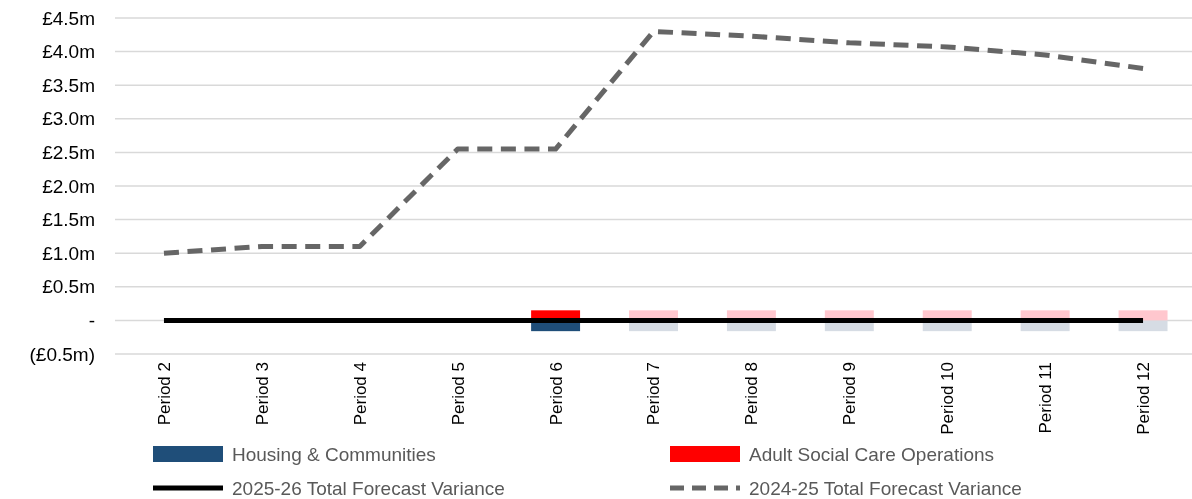  I want to click on y-tick-label: (£0.5m), so click(62, 354).